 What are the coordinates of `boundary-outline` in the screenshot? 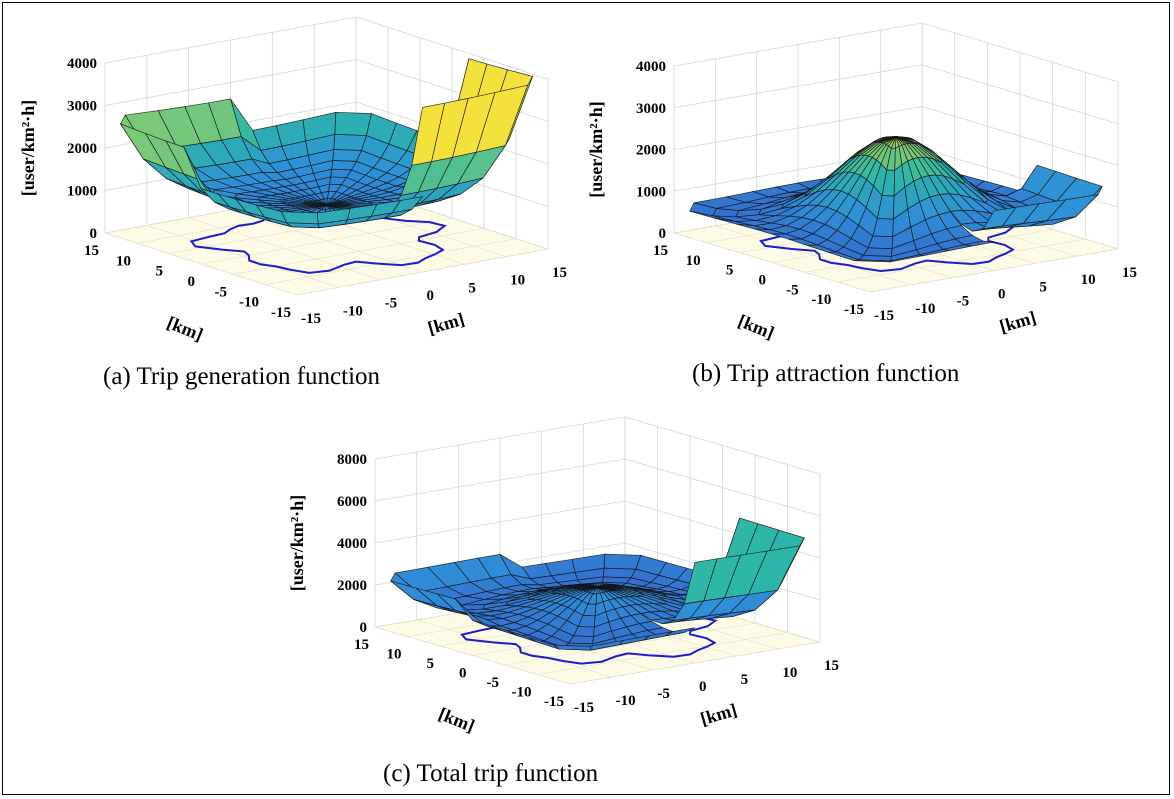 It's located at (318, 240).